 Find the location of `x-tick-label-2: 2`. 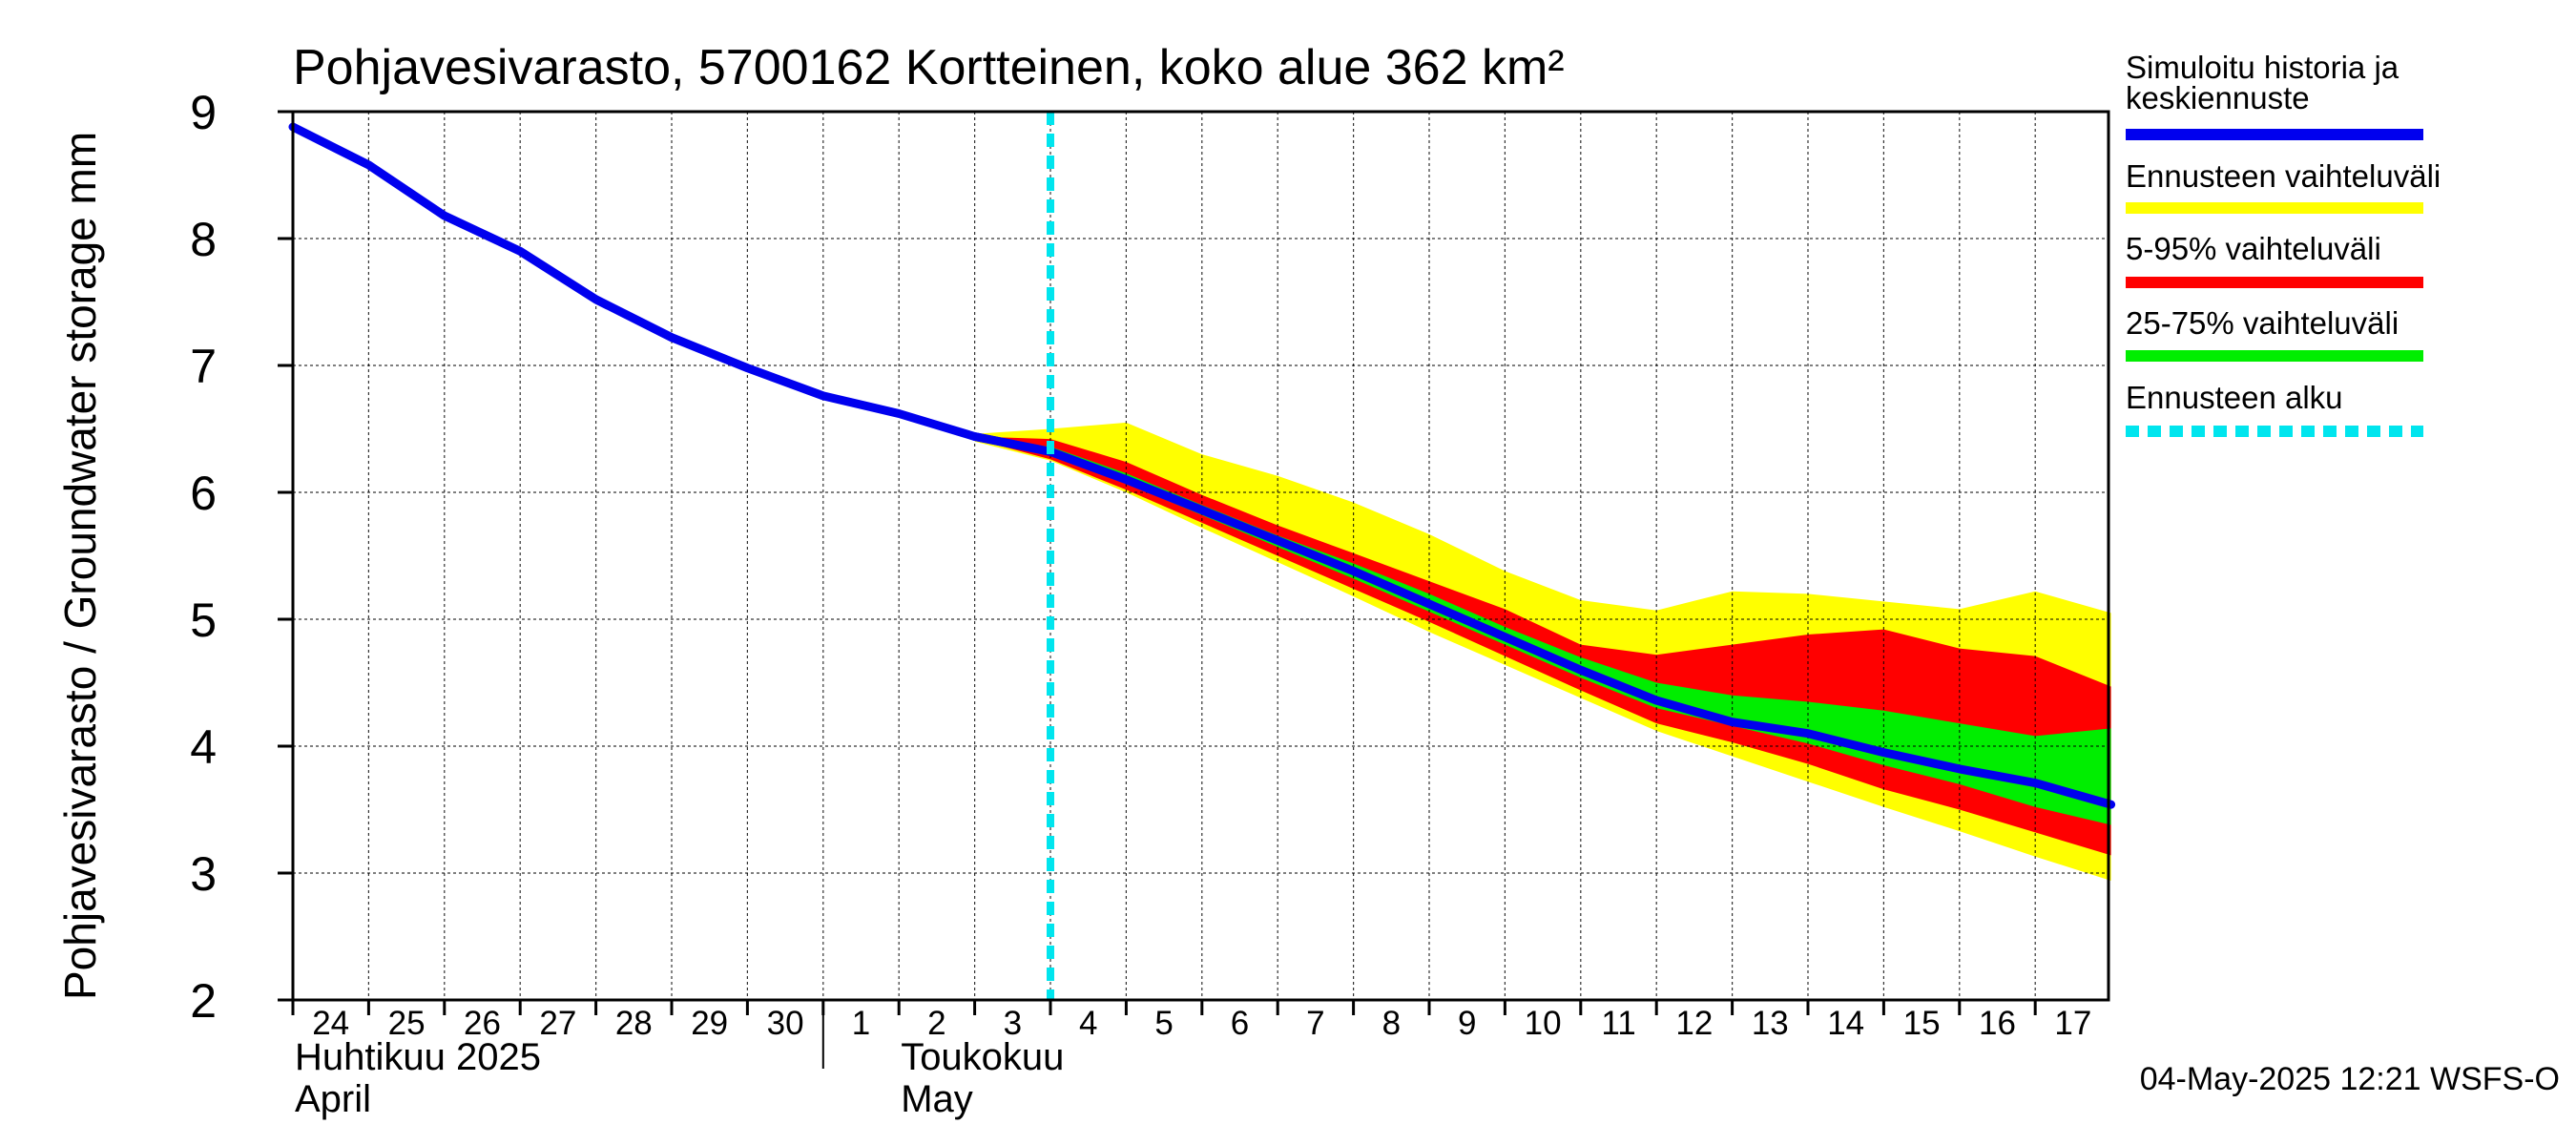

x-tick-label-2: 2 is located at coordinates (936, 1023).